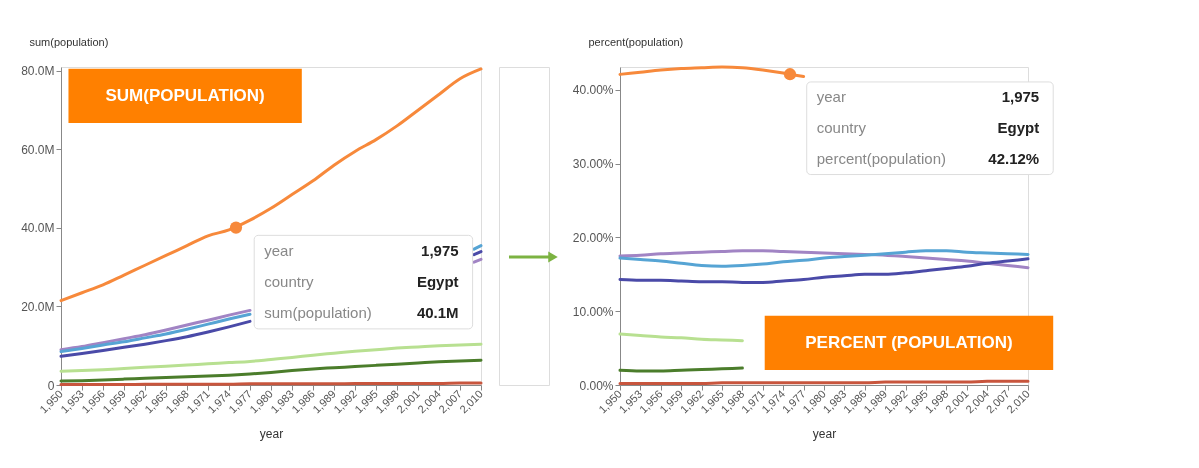  What do you see at coordinates (593, 164) in the screenshot?
I see `y-tick-label: 30.00%` at bounding box center [593, 164].